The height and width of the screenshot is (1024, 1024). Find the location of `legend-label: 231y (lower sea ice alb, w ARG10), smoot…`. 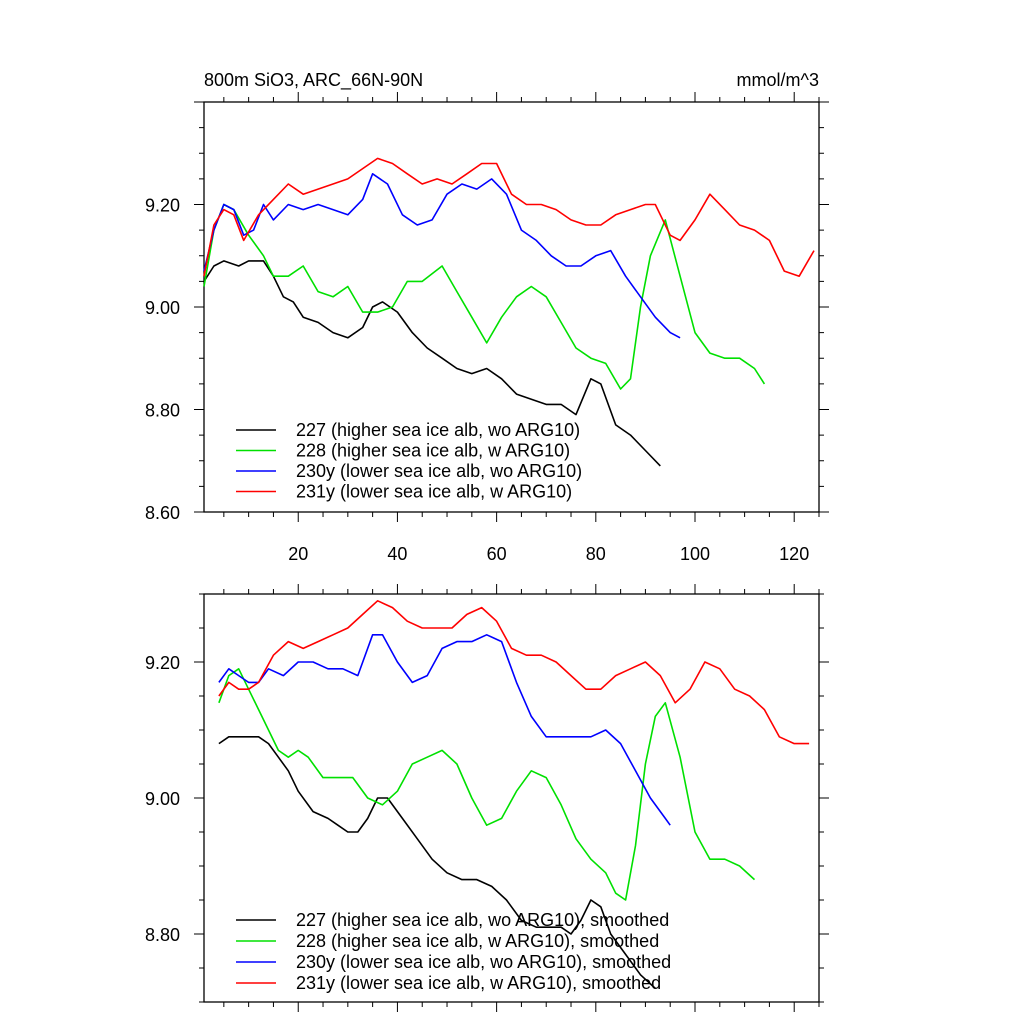

legend-label: 231y (lower sea ice alb, w ARG10), smoot… is located at coordinates (478, 983).